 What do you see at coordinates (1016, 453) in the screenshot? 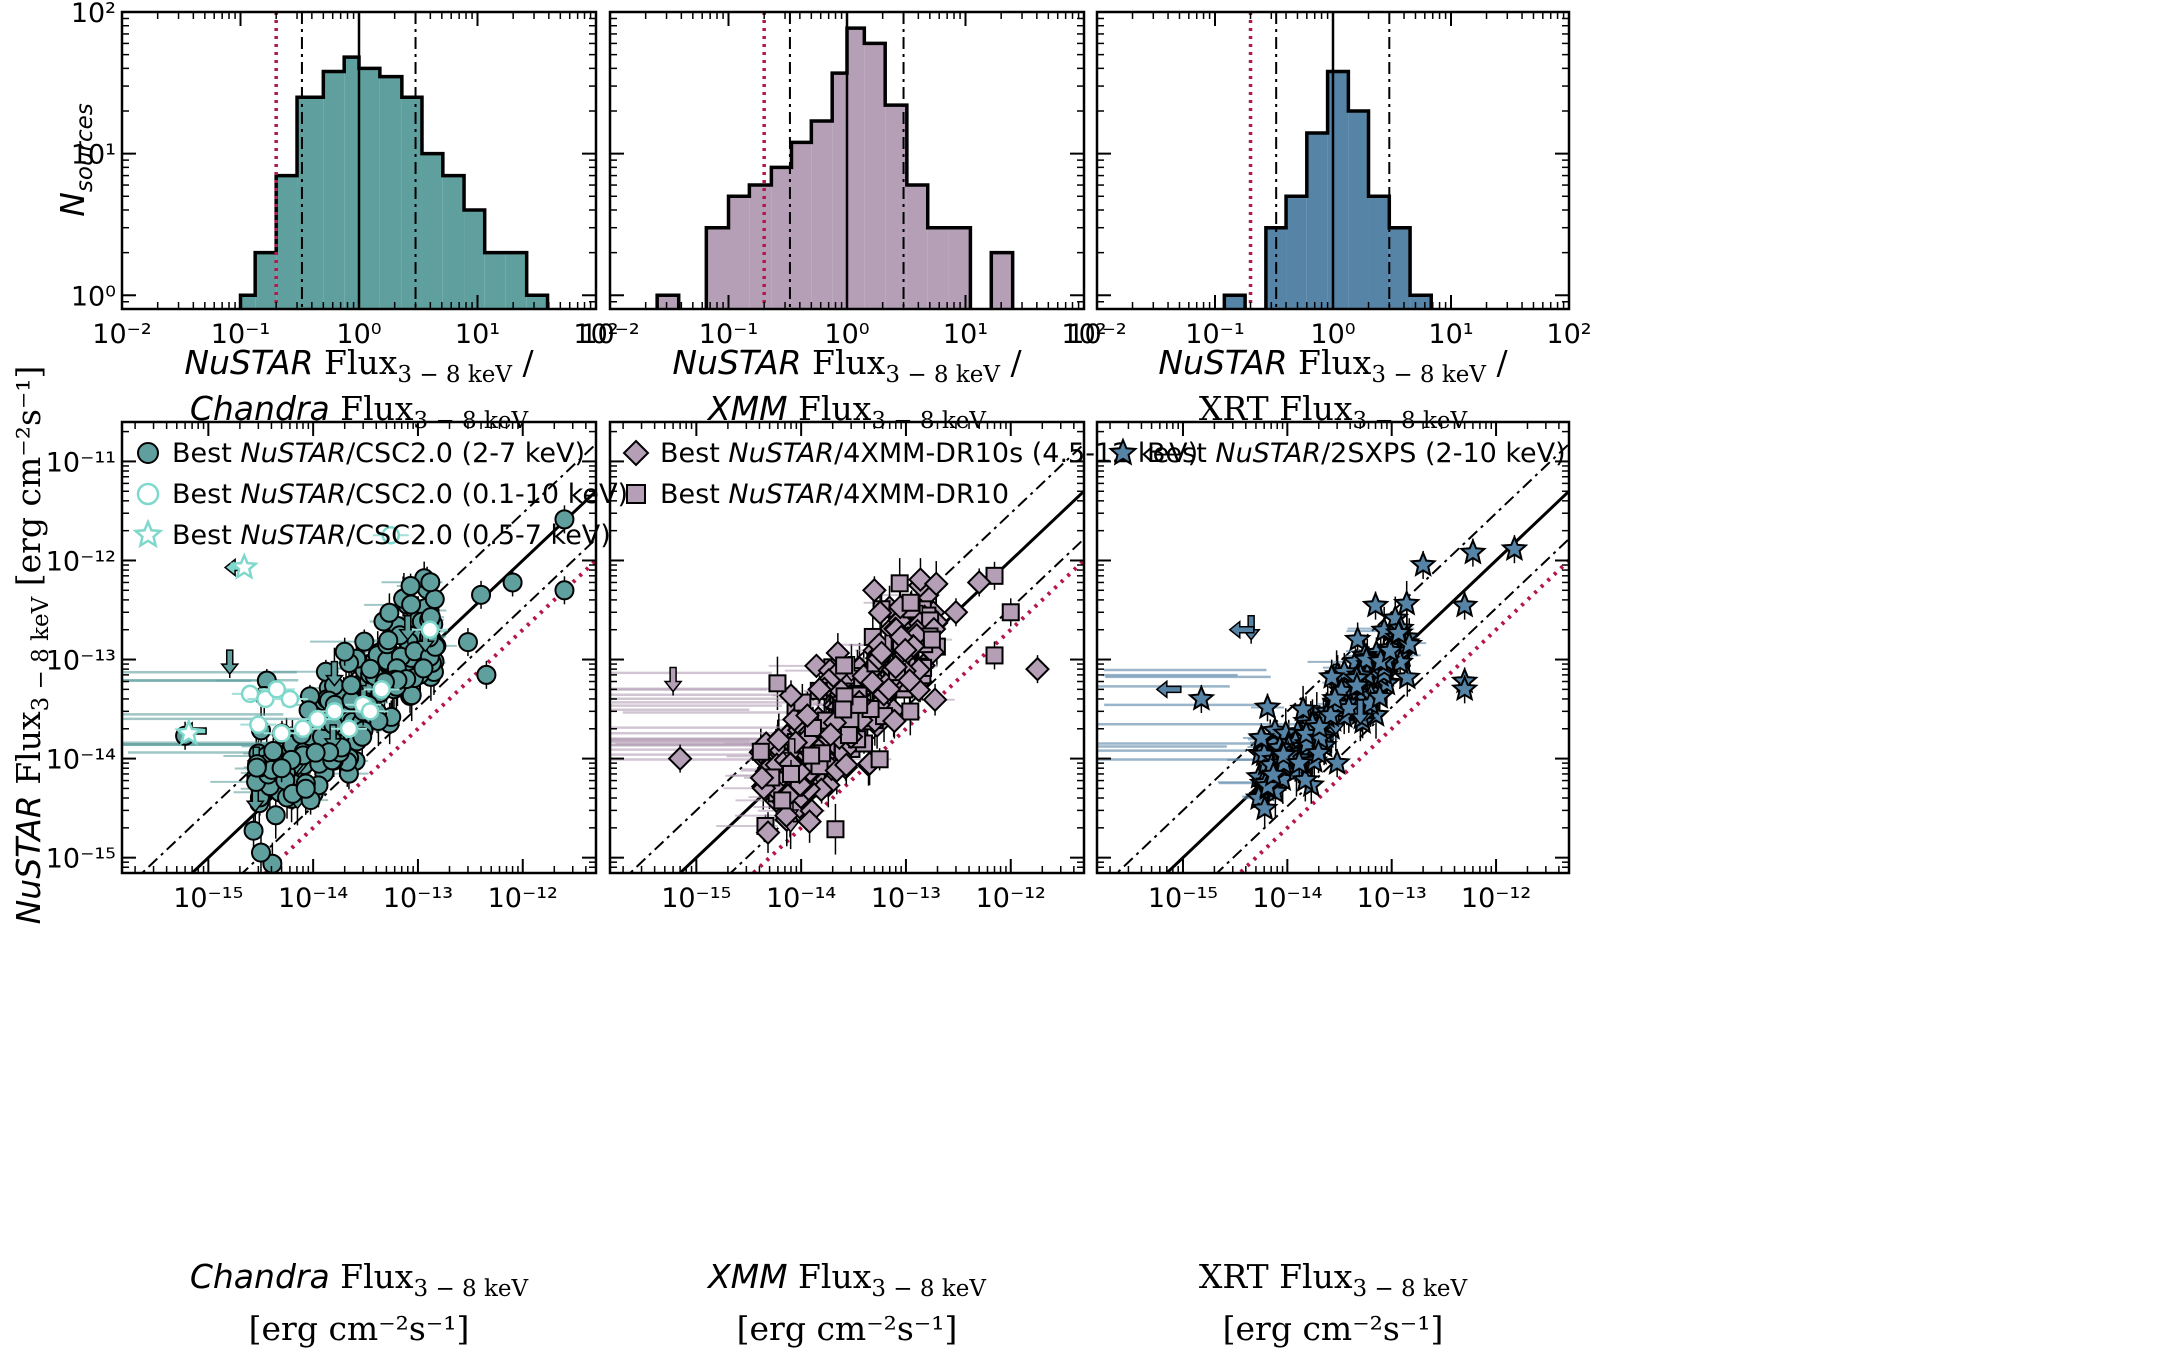
I see `legend-label-post: /4XMM-DR10s (4.5-12 keV)` at bounding box center [1016, 453].